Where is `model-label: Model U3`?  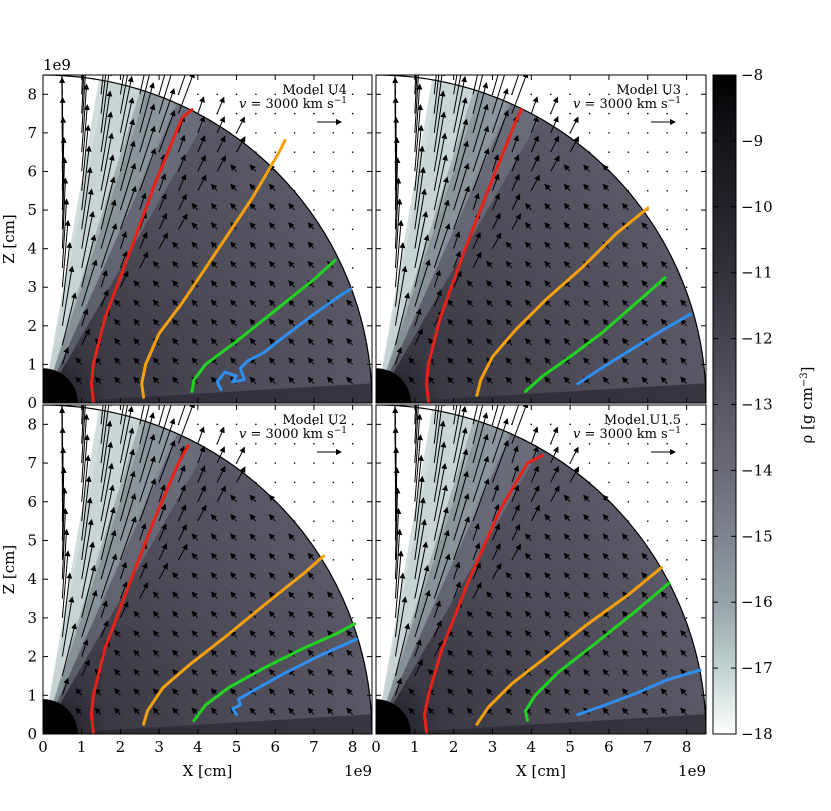 model-label: Model U3 is located at coordinates (648, 90).